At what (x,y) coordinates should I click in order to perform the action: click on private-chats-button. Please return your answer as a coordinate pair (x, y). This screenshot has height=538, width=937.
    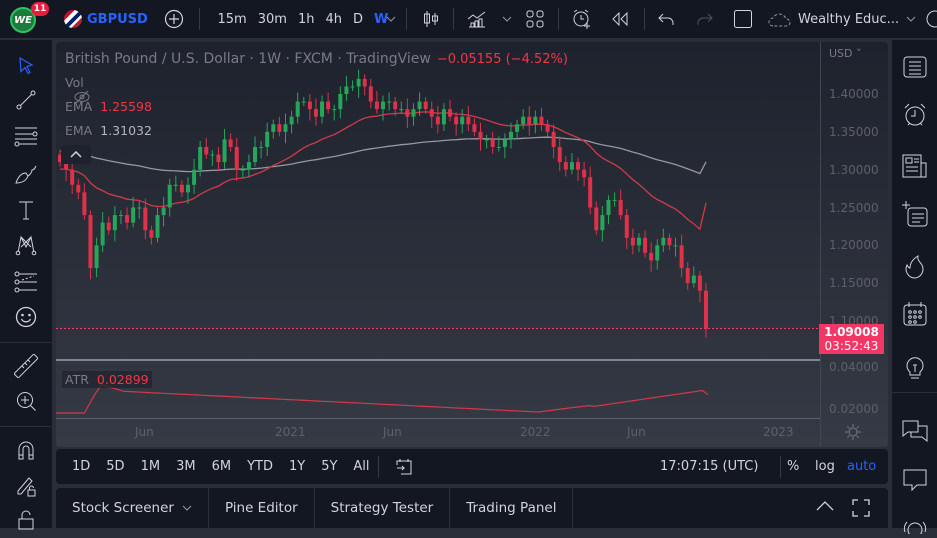
    Looking at the image, I should click on (915, 480).